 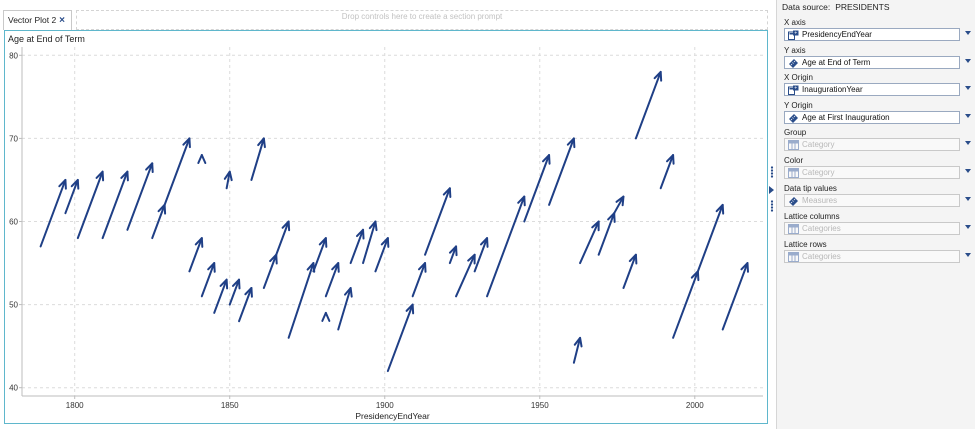 I want to click on y-tick-label: 50, so click(x=13, y=305).